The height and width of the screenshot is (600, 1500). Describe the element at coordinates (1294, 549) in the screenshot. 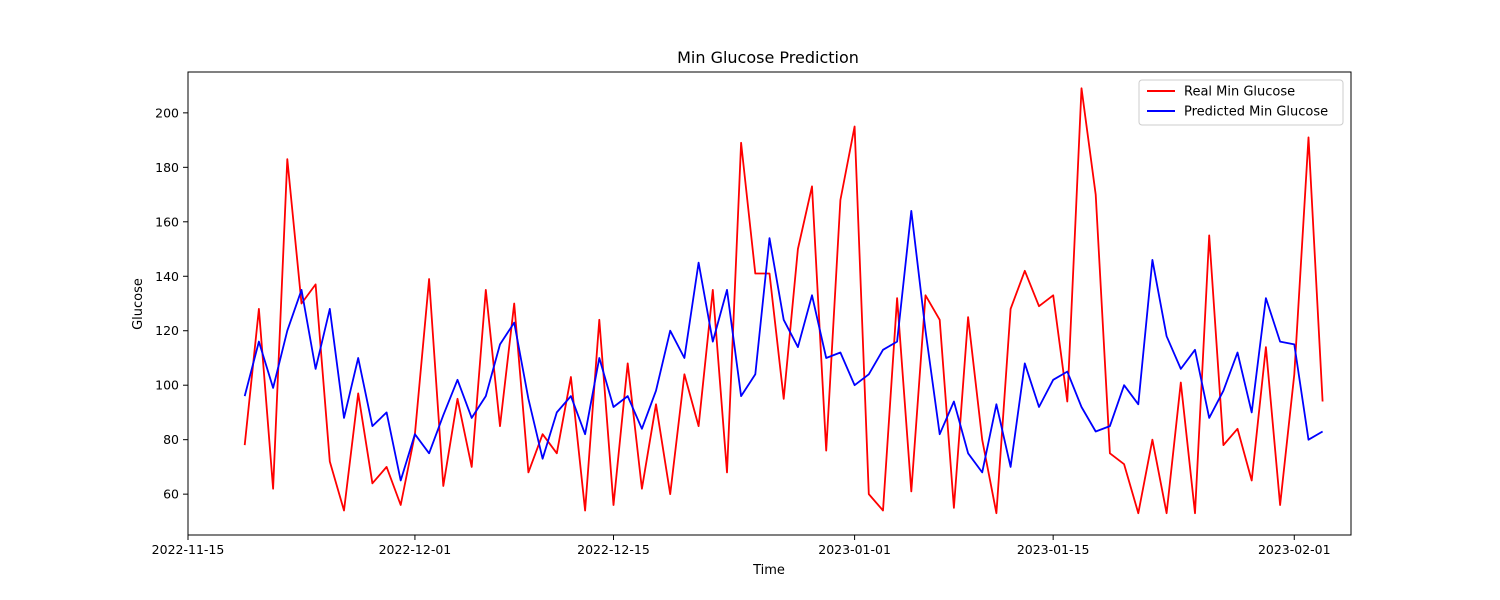

I see `x-tick-label: 2023-02-01` at that location.